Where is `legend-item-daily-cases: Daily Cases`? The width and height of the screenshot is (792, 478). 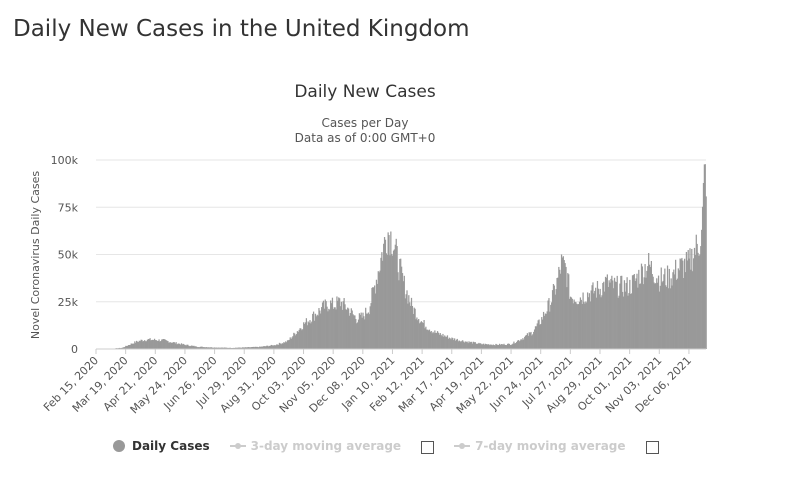
legend-item-daily-cases: Daily Cases is located at coordinates (161, 446).